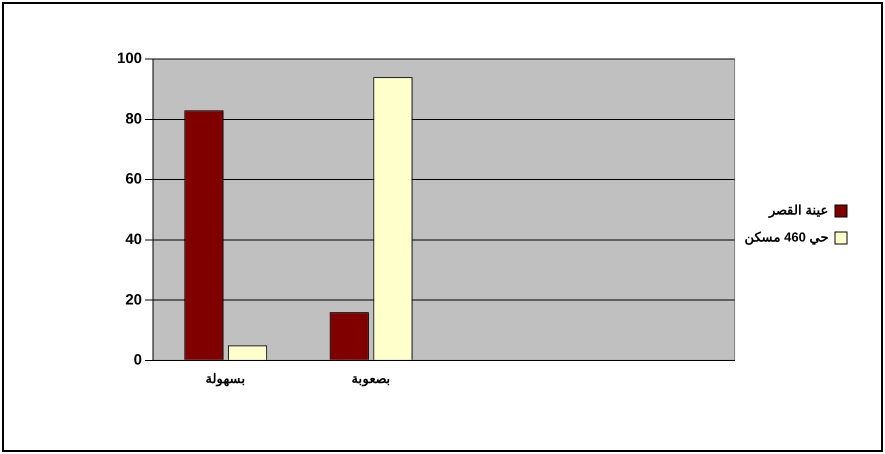 This screenshot has height=454, width=885. Describe the element at coordinates (133, 239) in the screenshot. I see `y-tick-label: 40` at that location.